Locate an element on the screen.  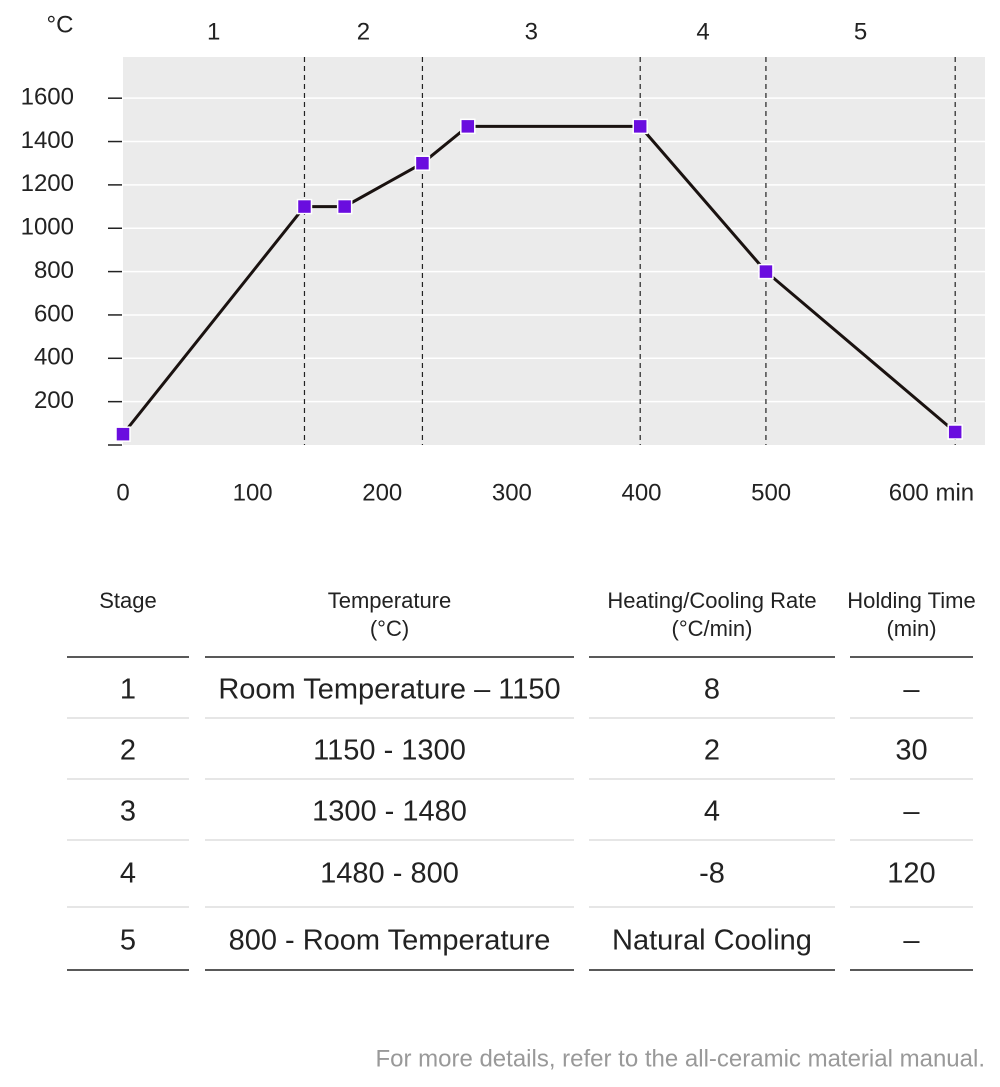
table-cell: 8 is located at coordinates (712, 690).